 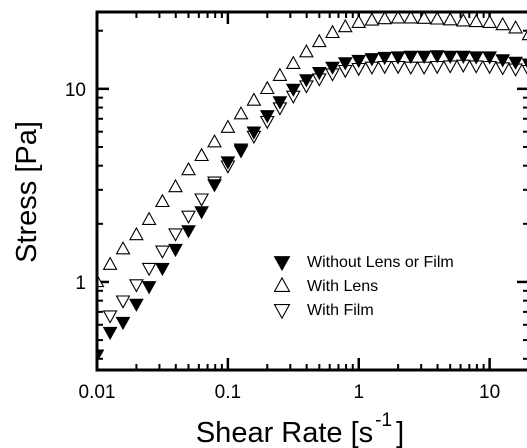 I want to click on x-tick-label: 10, so click(x=489, y=392).